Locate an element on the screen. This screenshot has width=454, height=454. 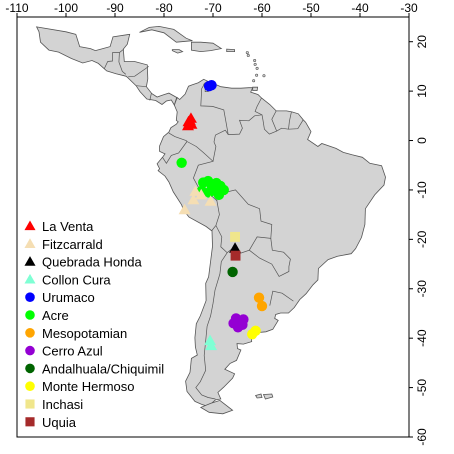
x-tick-label: -90 is located at coordinates (115, 8).